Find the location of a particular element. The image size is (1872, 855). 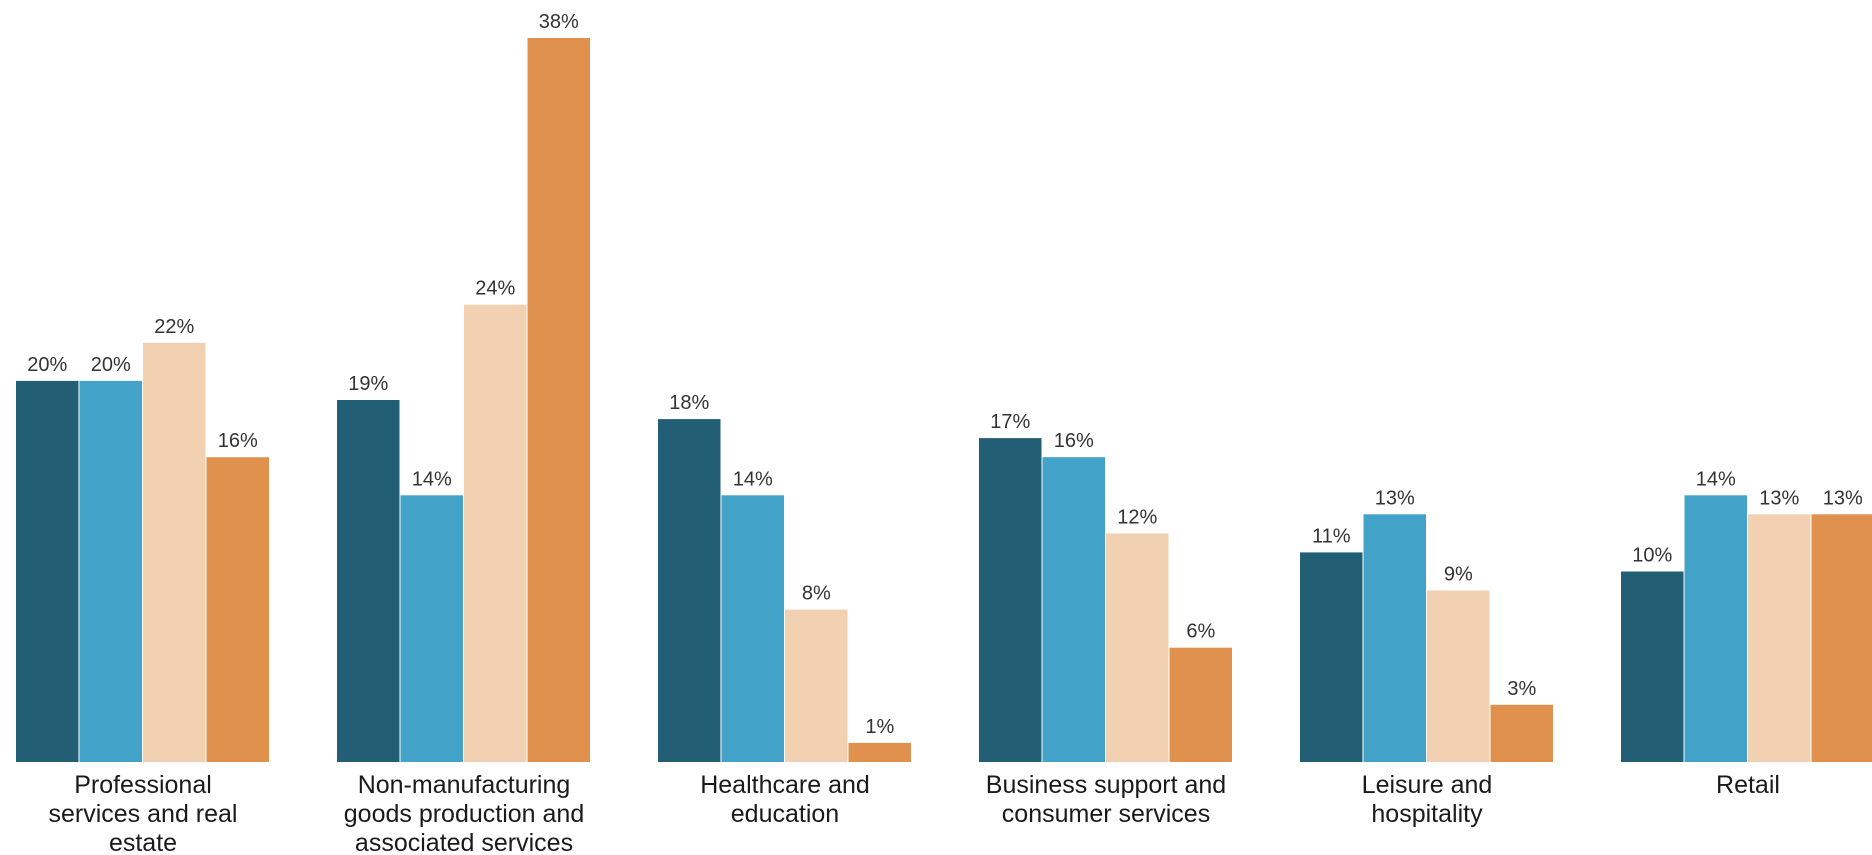

data-label: 22% is located at coordinates (174, 327).